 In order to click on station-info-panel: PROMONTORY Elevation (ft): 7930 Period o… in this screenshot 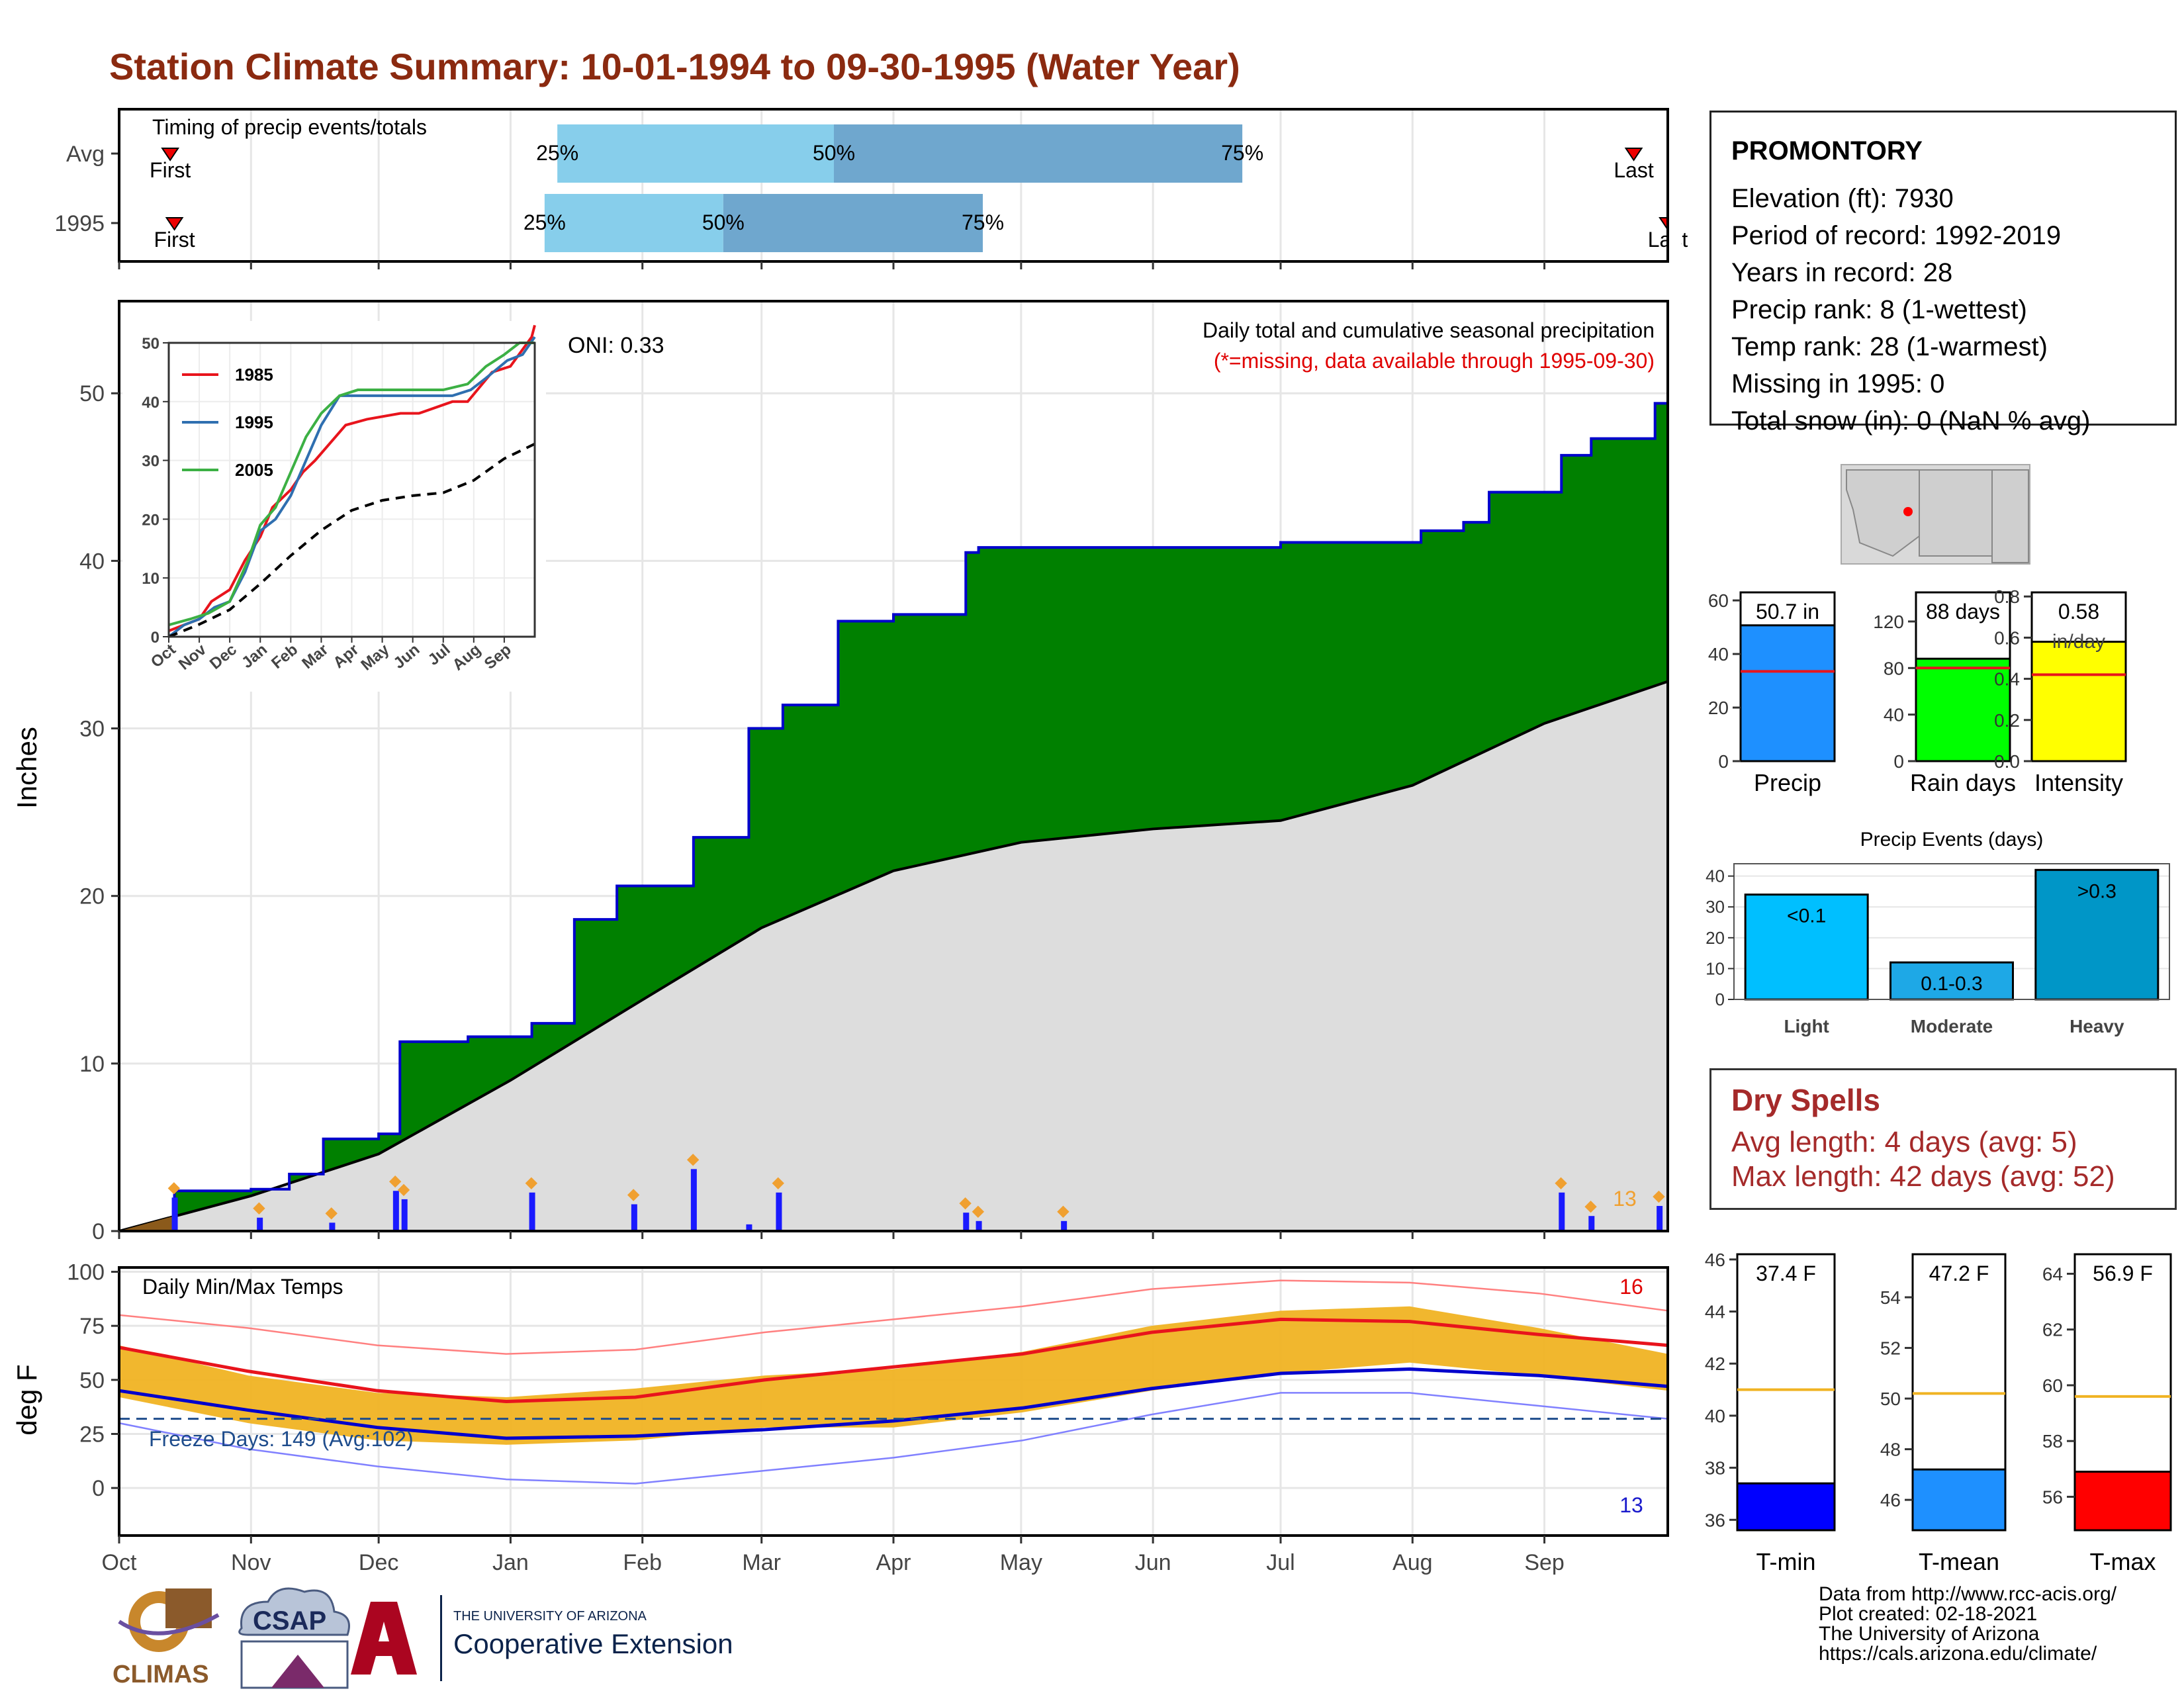, I will do `click(1943, 273)`.